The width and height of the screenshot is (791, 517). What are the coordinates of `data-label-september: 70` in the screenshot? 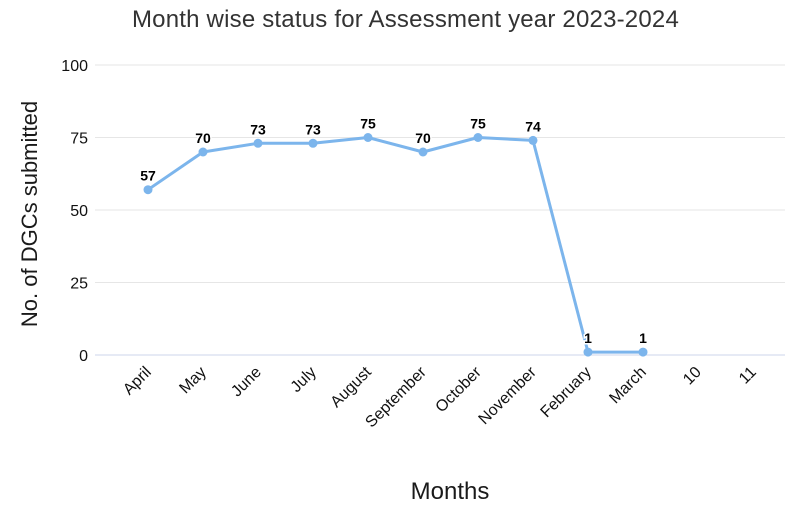 It's located at (423, 138).